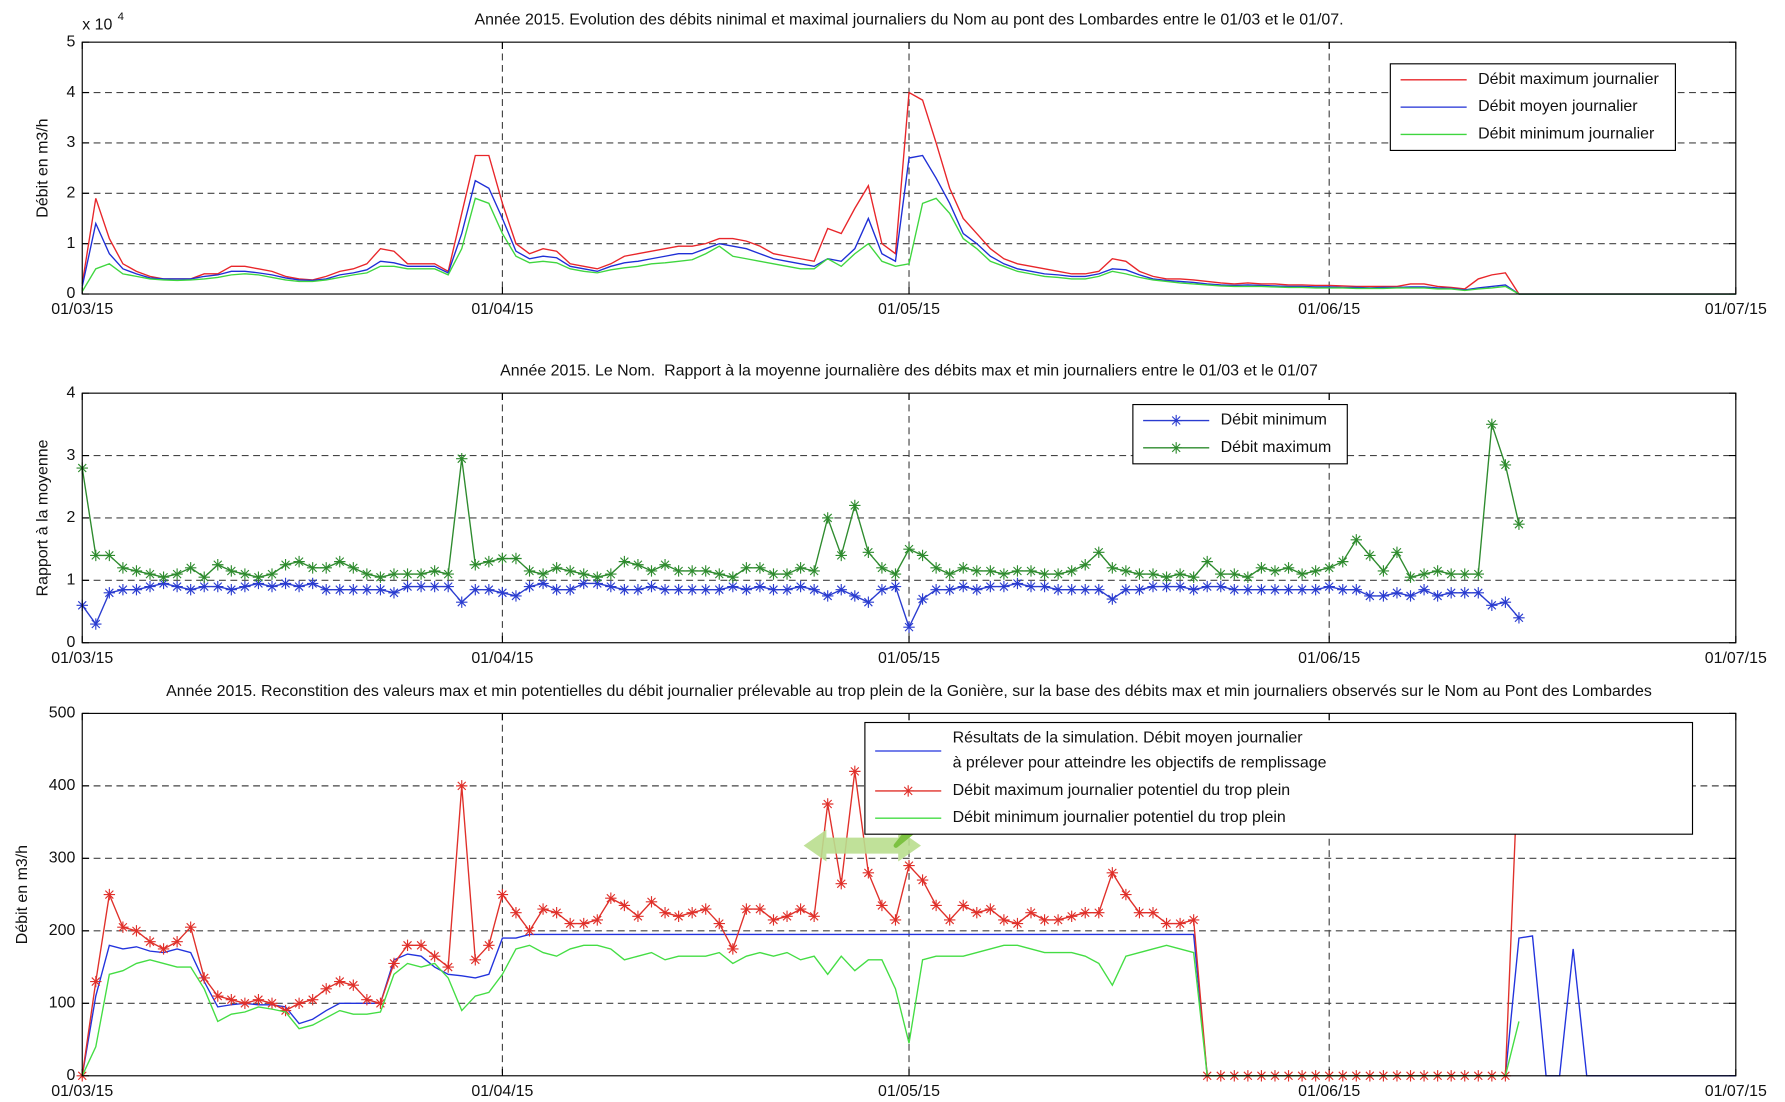 This screenshot has height=1102, width=1785. Describe the element at coordinates (71, 392) in the screenshot. I see `y-tick-label: 4` at that location.